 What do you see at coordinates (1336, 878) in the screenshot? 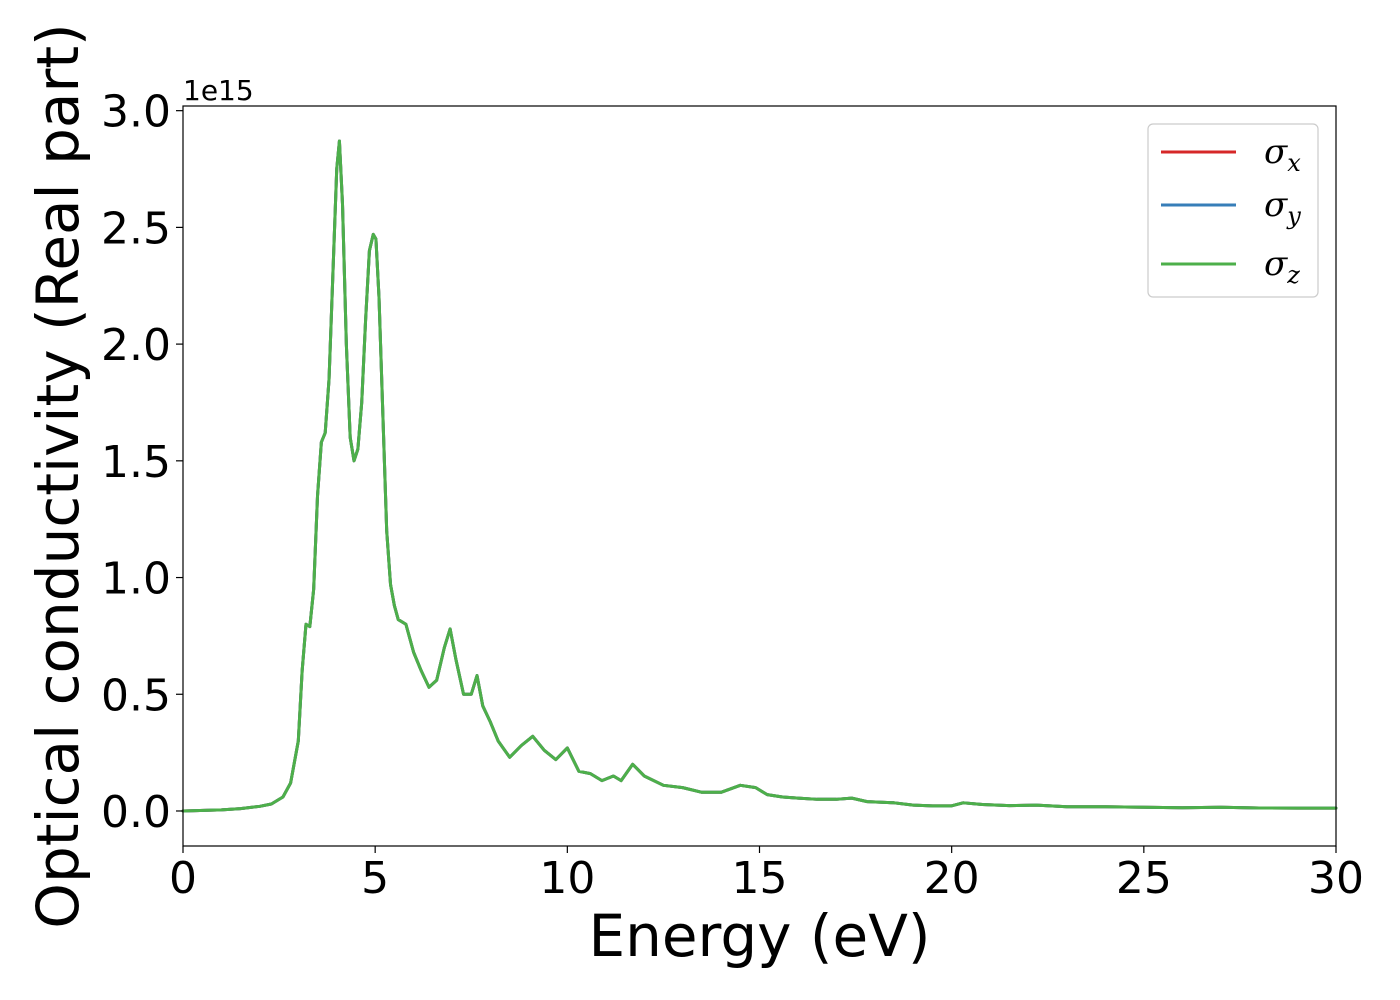
I see `x-tick-label: 30` at bounding box center [1336, 878].